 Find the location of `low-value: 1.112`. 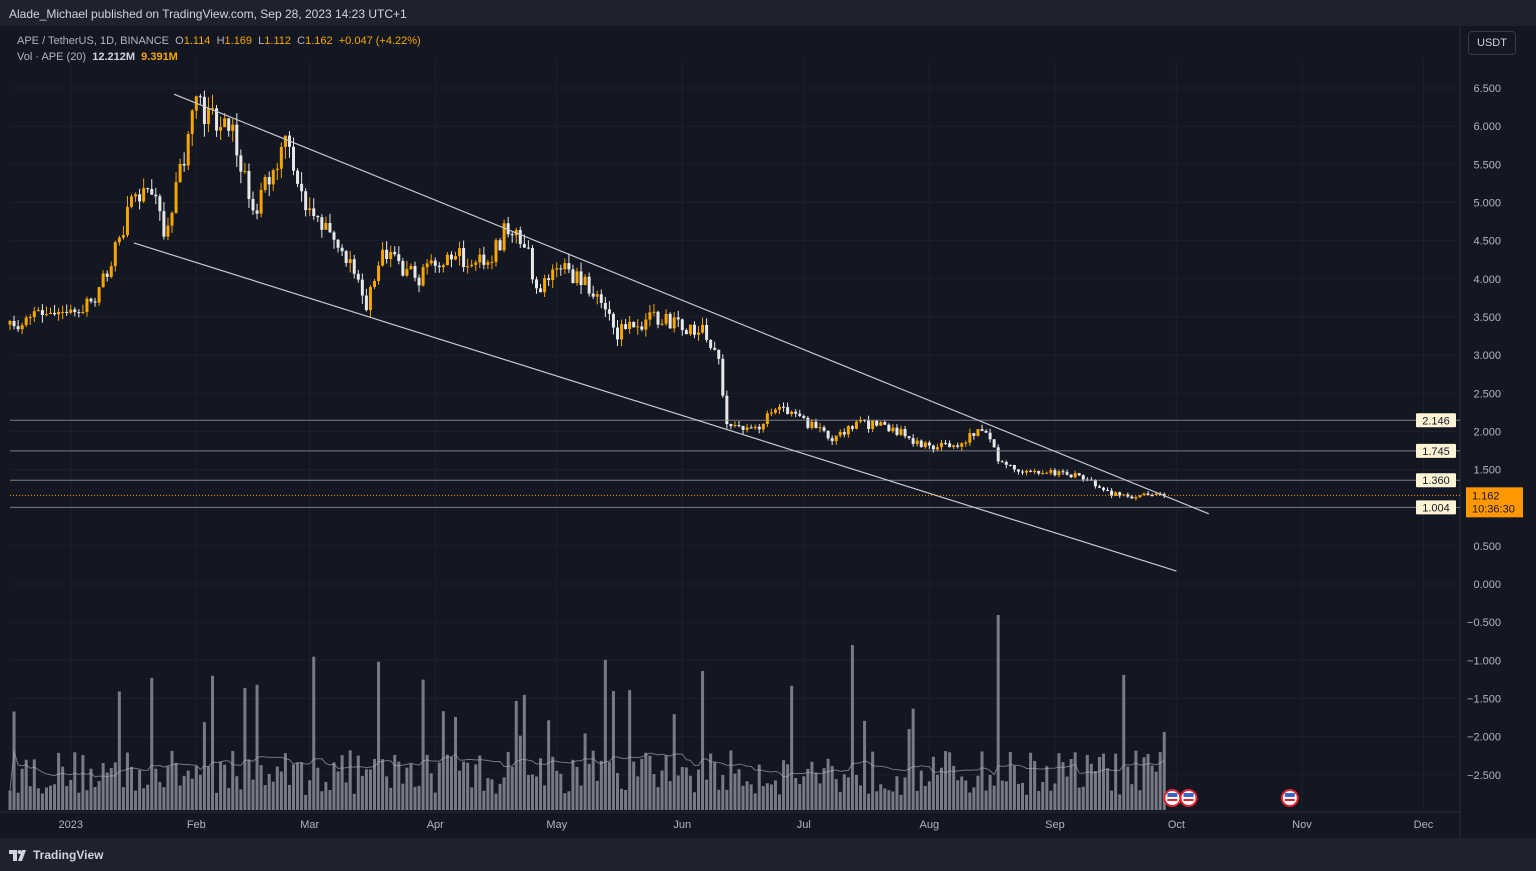

low-value: 1.112 is located at coordinates (278, 41).